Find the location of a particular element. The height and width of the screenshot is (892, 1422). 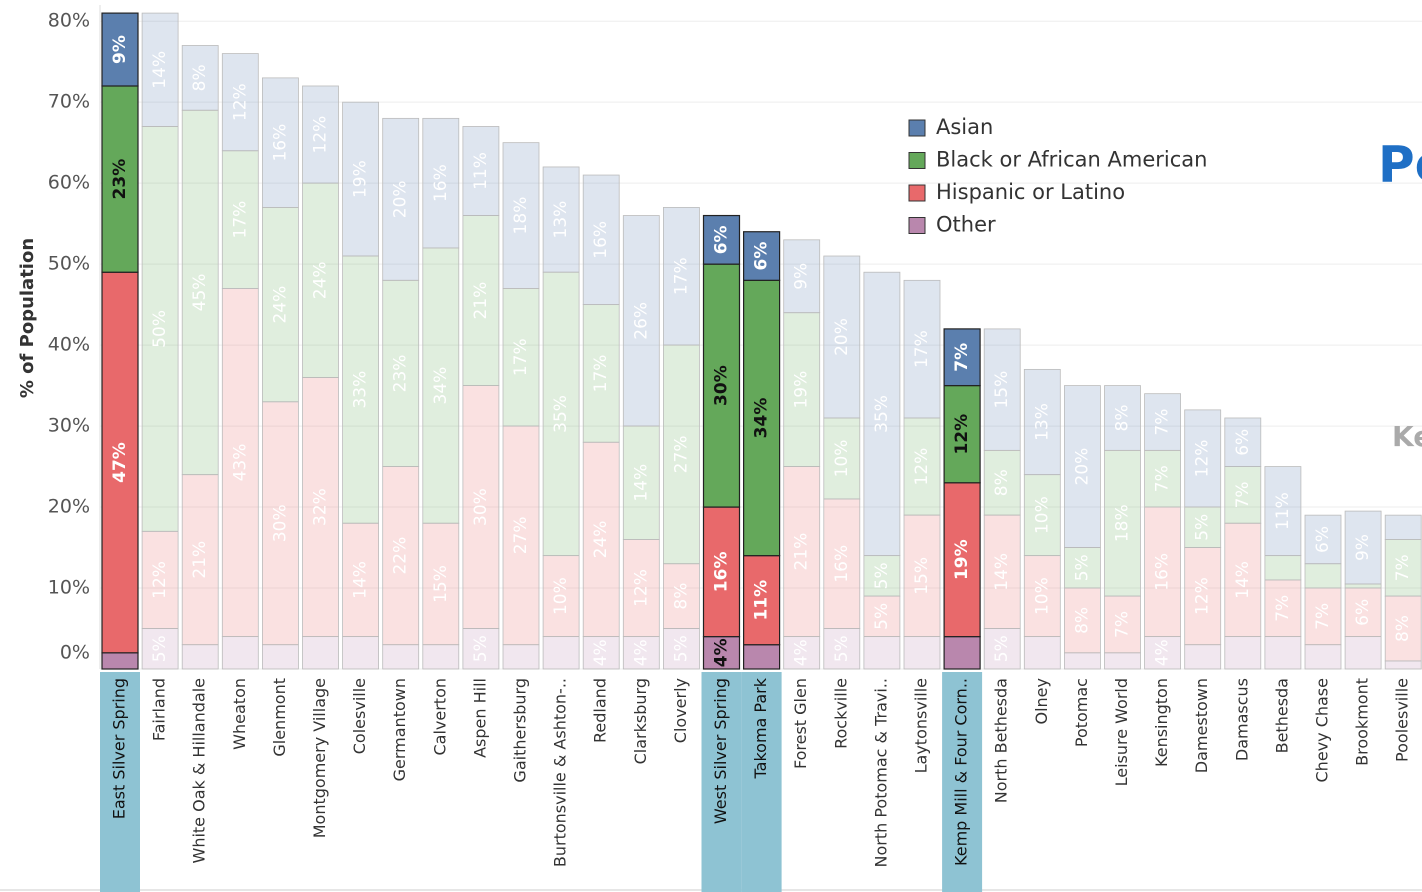

x-tick-label: North Potomac & Travi.. is located at coordinates (880, 773).